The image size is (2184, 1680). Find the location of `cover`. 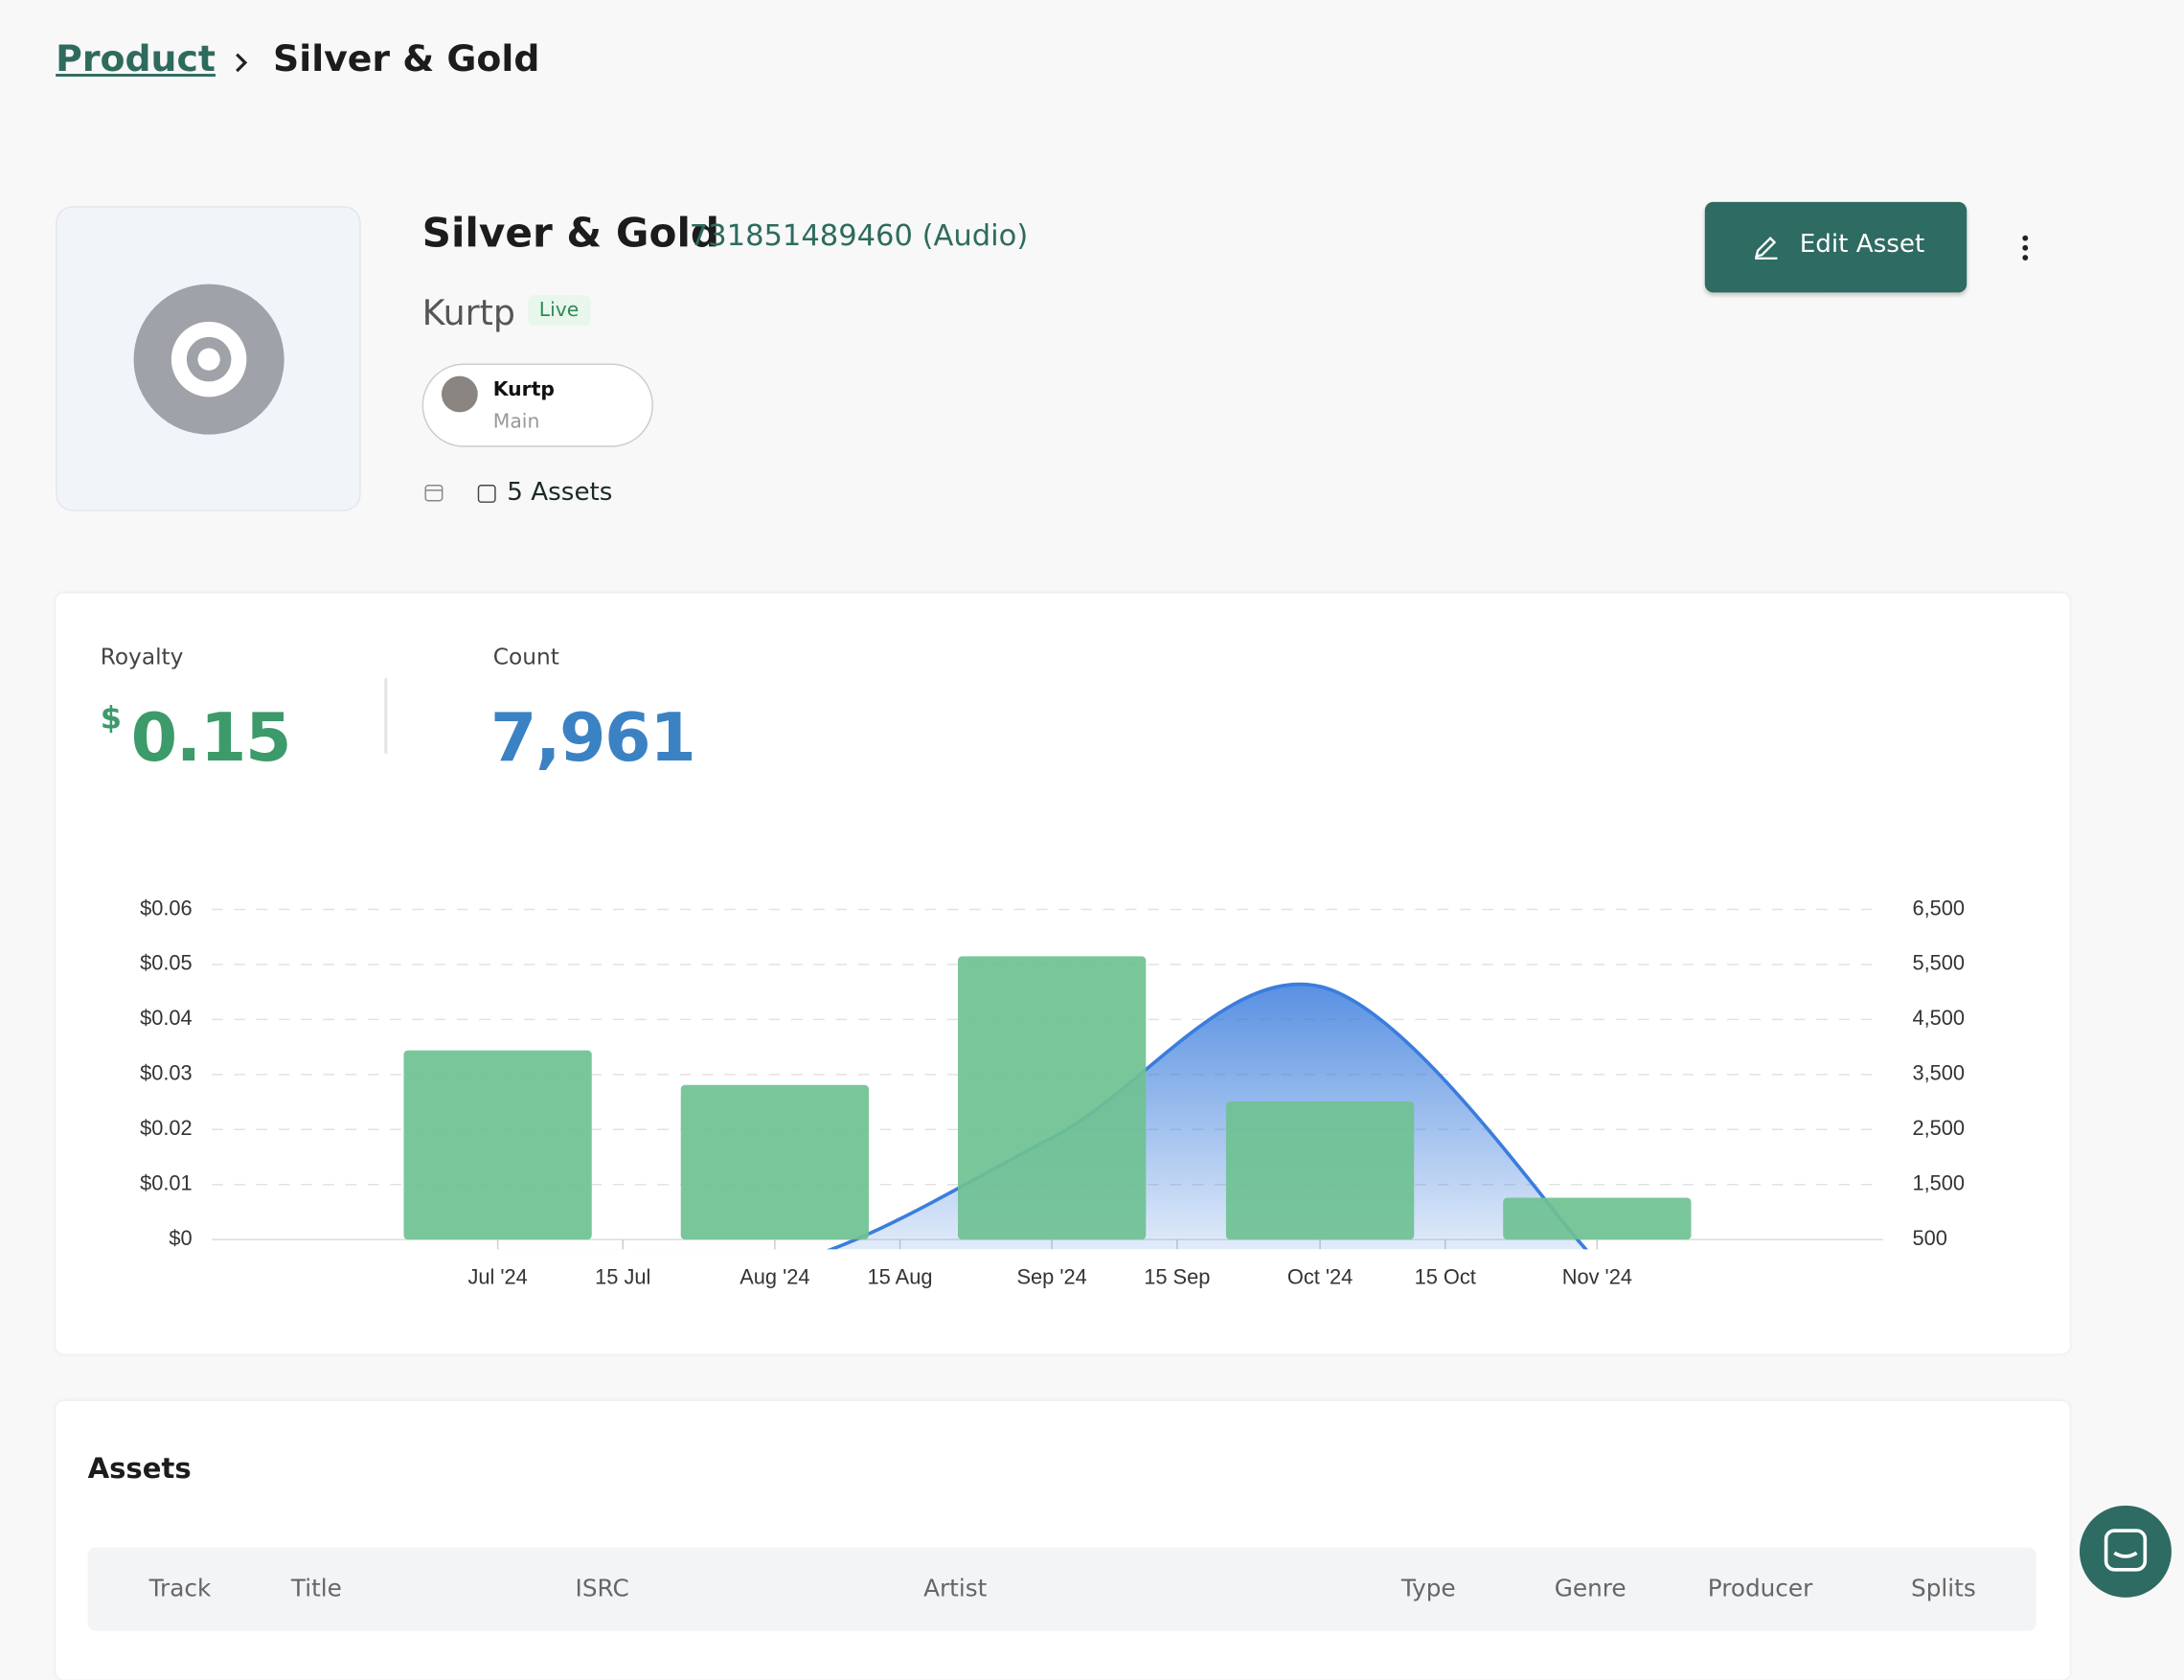

cover is located at coordinates (208, 358).